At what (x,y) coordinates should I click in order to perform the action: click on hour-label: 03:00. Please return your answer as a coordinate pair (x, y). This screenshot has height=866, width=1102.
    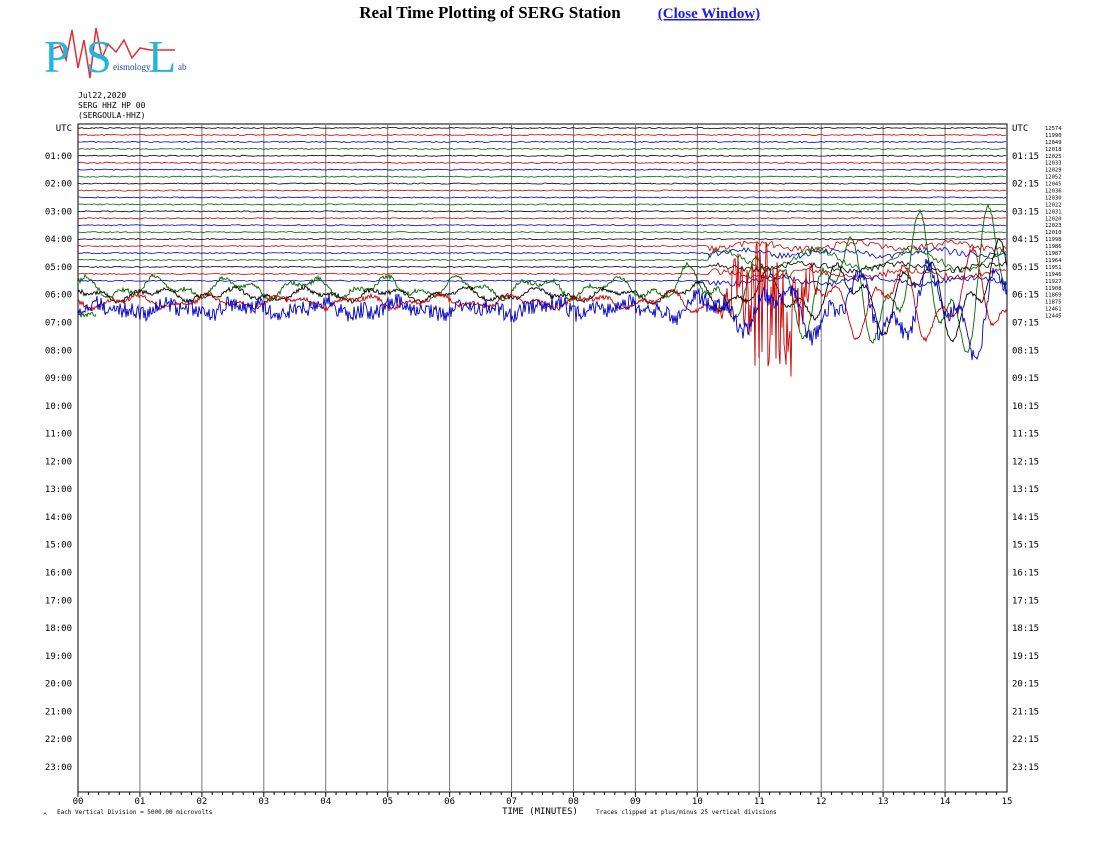
    Looking at the image, I should click on (58, 212).